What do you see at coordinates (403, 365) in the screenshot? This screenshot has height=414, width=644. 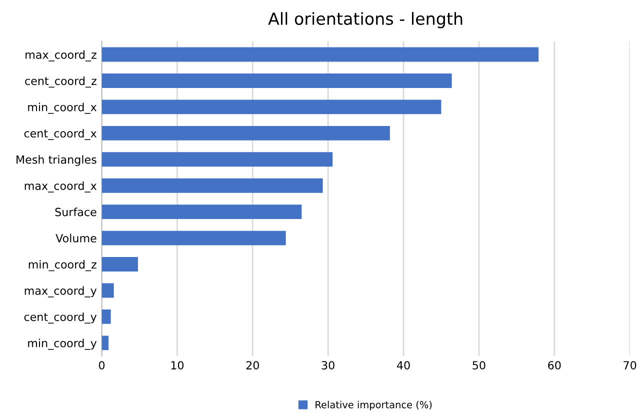 I see `x-tick-label: 40` at bounding box center [403, 365].